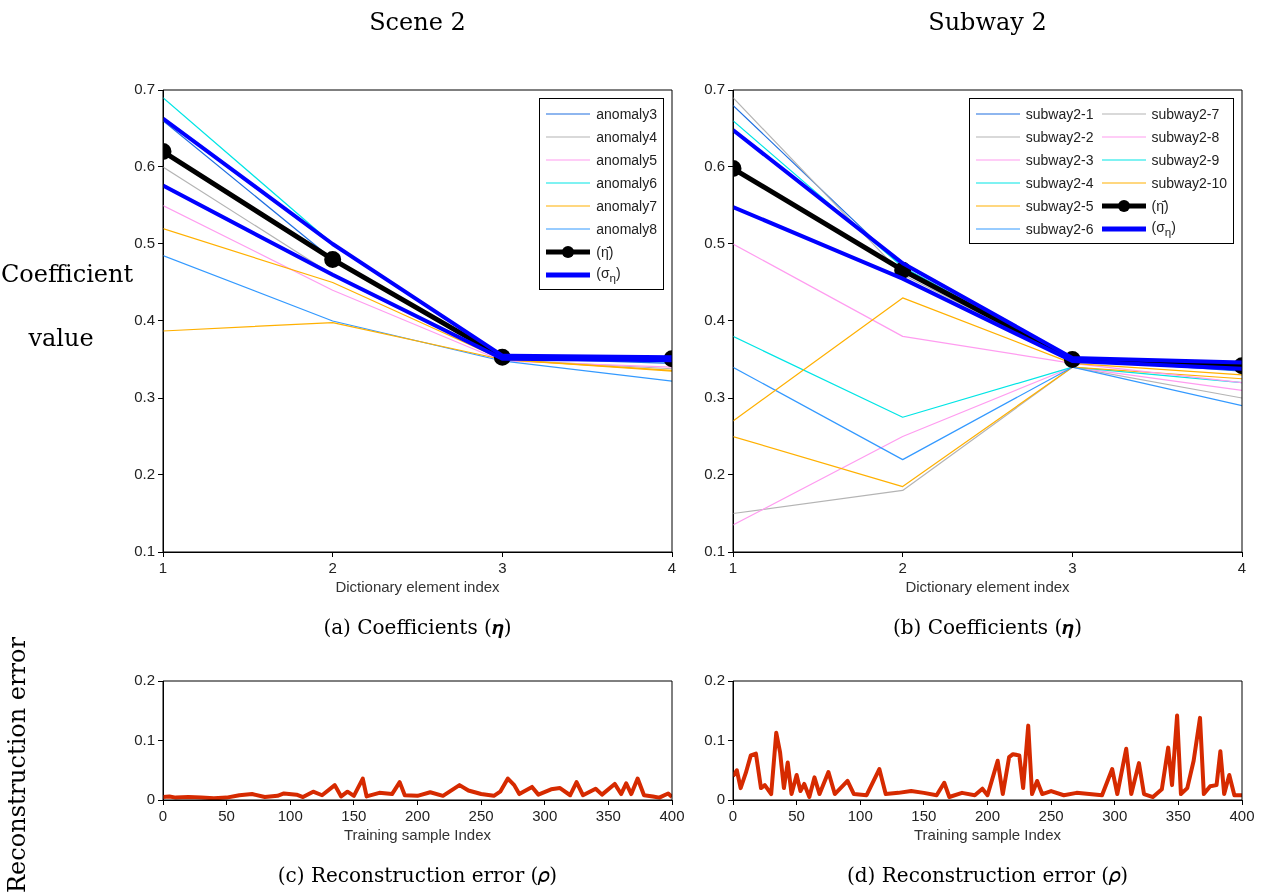 The height and width of the screenshot is (894, 1264). What do you see at coordinates (626, 136) in the screenshot?
I see `legend-label: anomaly4` at bounding box center [626, 136].